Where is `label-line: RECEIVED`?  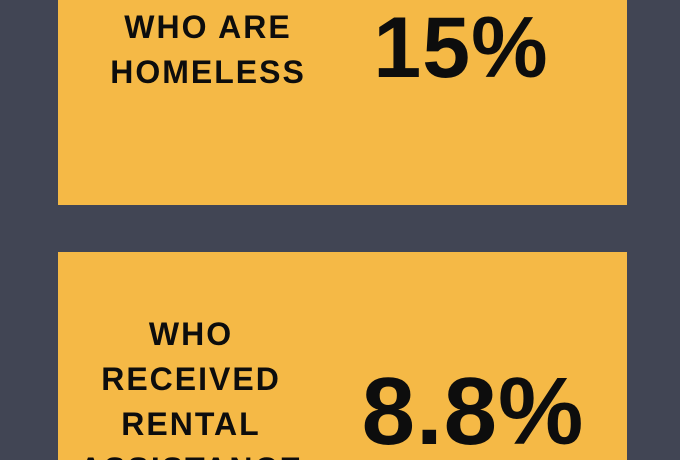
label-line: RECEIVED is located at coordinates (191, 379).